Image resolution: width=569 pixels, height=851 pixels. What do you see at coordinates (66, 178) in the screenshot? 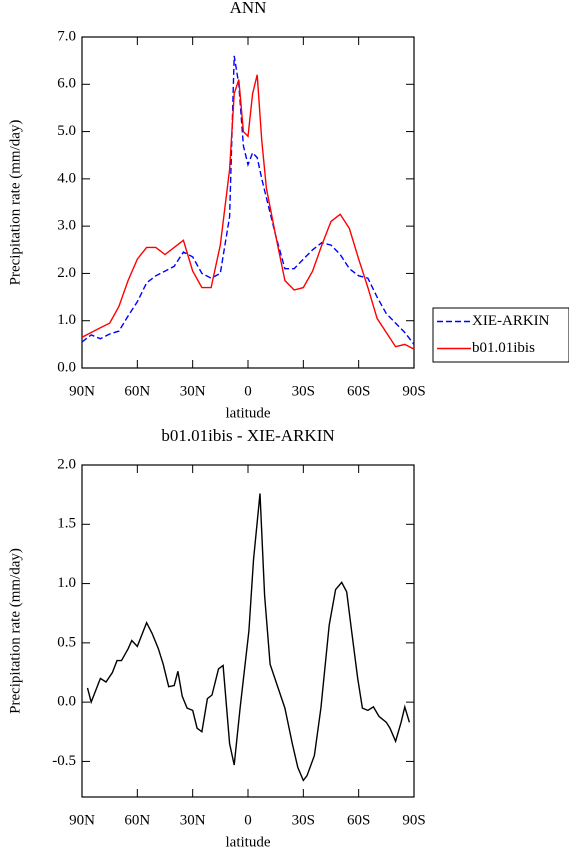
I see `y-tick-label: 4.0` at bounding box center [66, 178].